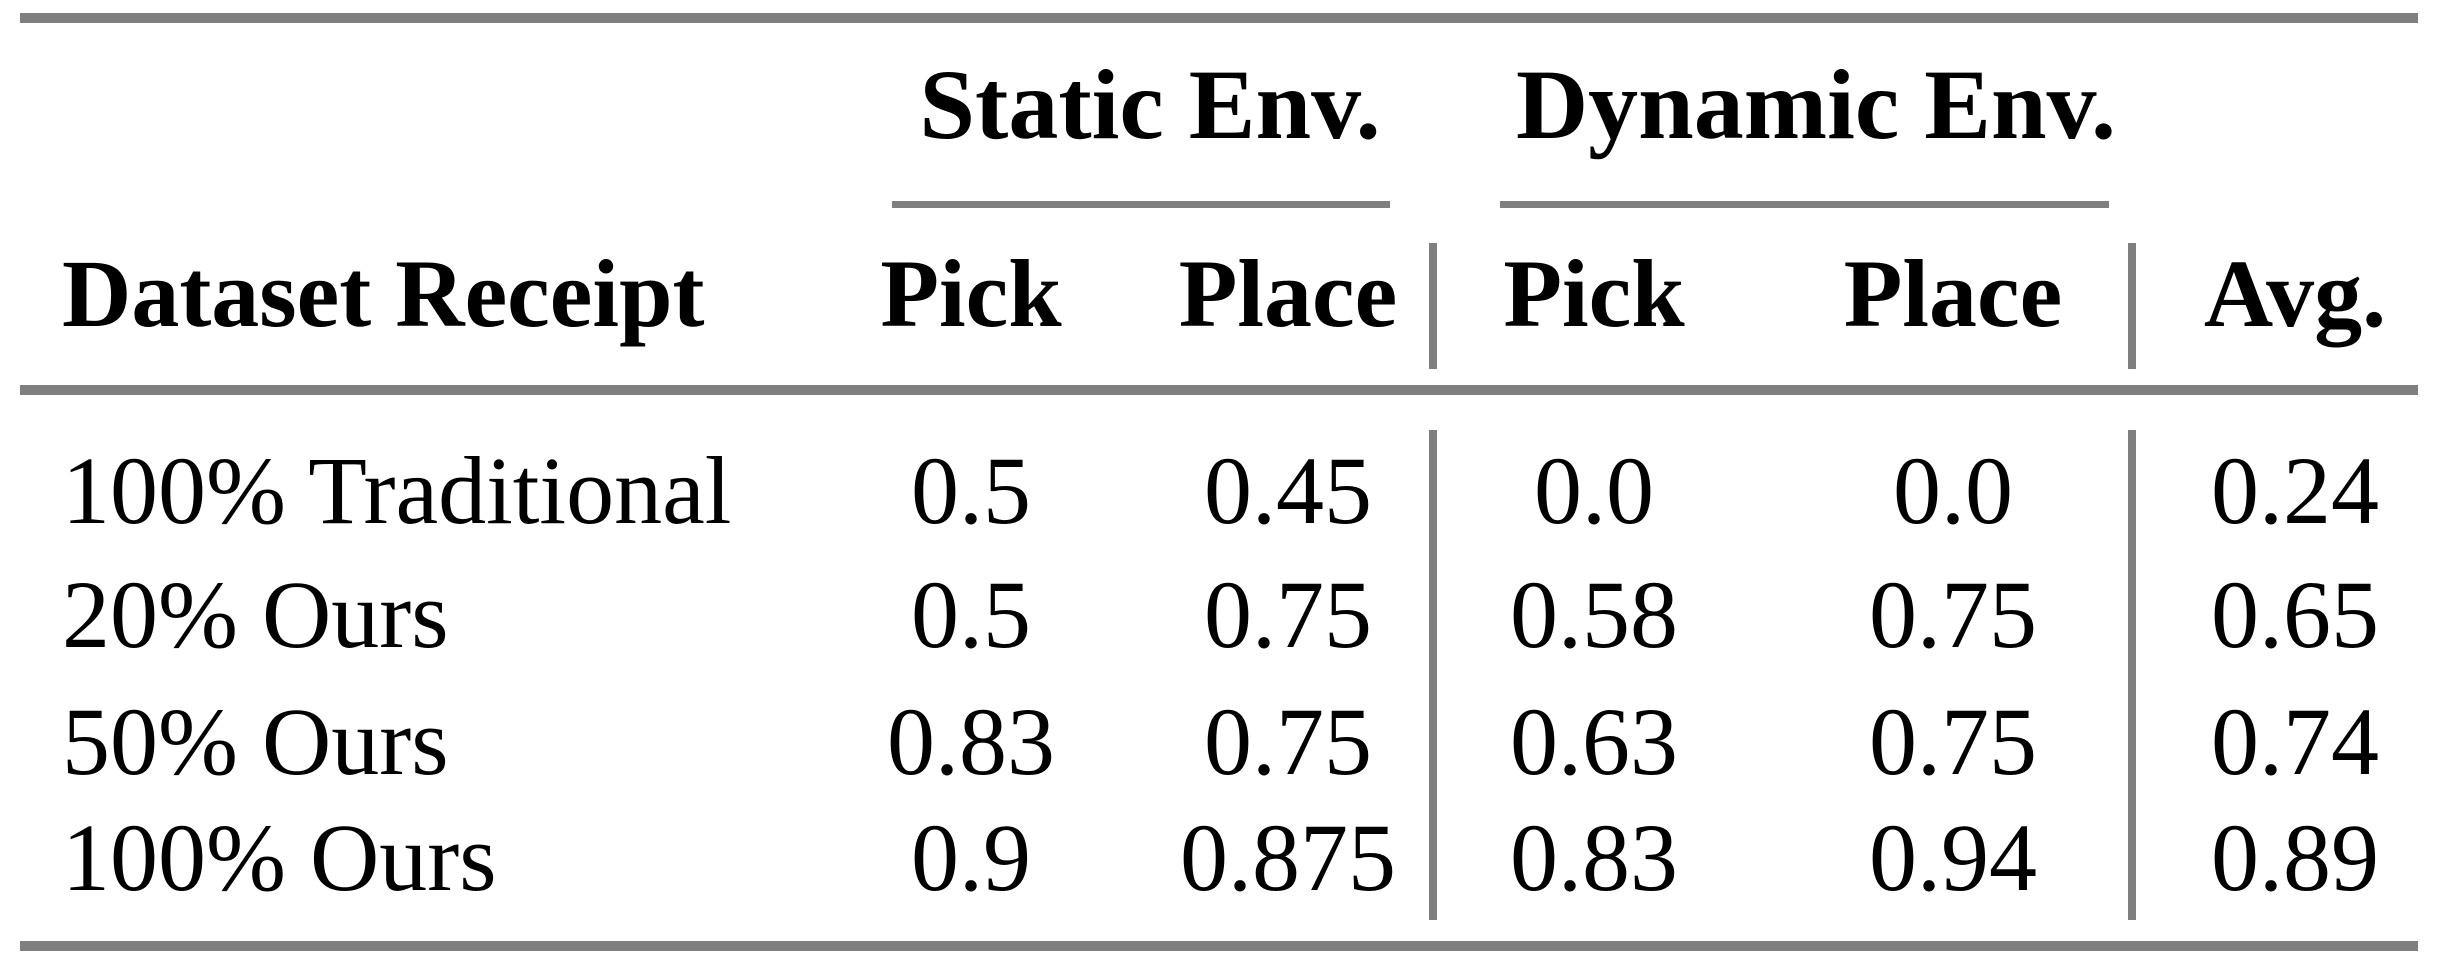  I want to click on column-header-static-place: Place, so click(1288, 293).